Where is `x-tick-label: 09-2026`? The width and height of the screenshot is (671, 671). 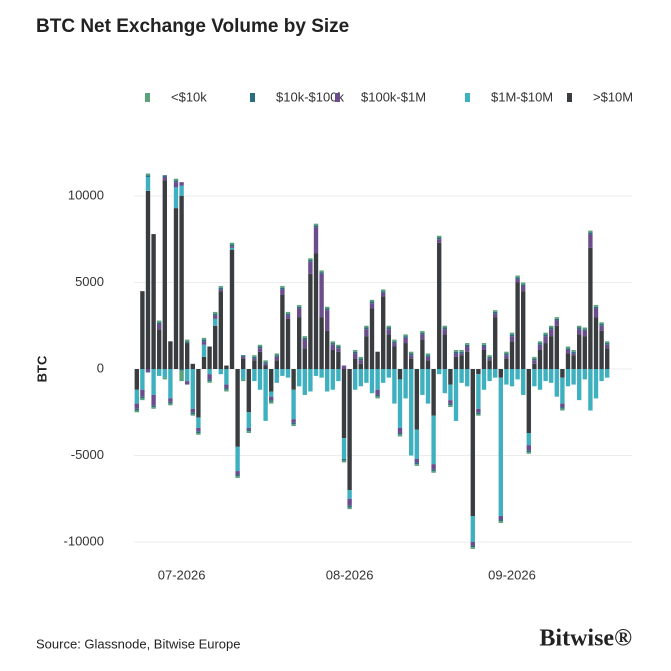
x-tick-label: 09-2026 is located at coordinates (512, 574).